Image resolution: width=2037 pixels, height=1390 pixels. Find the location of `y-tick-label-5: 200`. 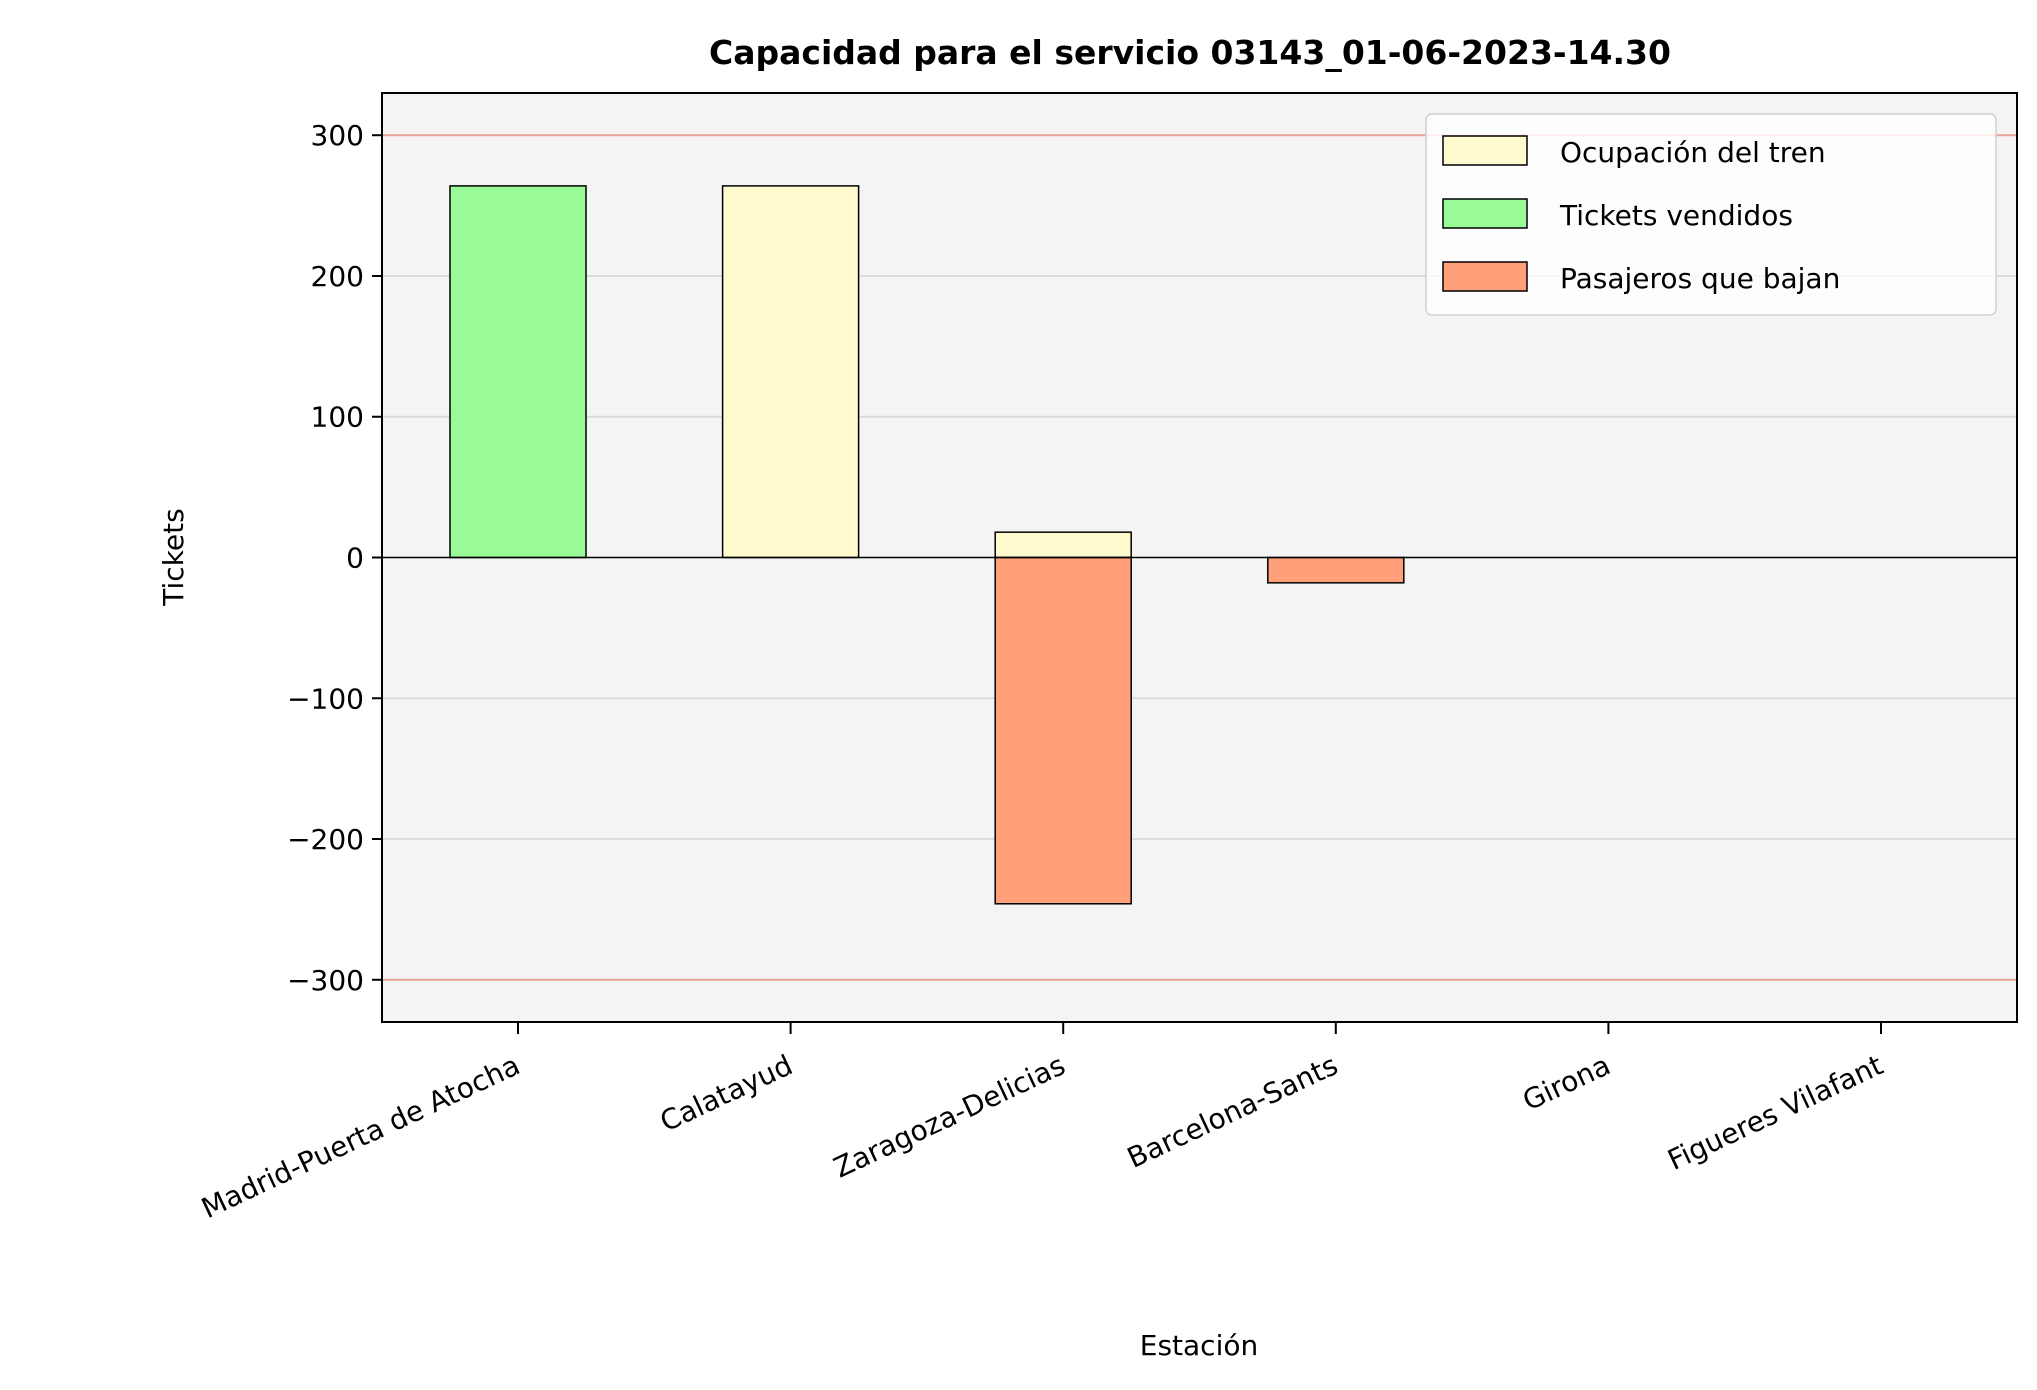

y-tick-label-5: 200 is located at coordinates (337, 276).